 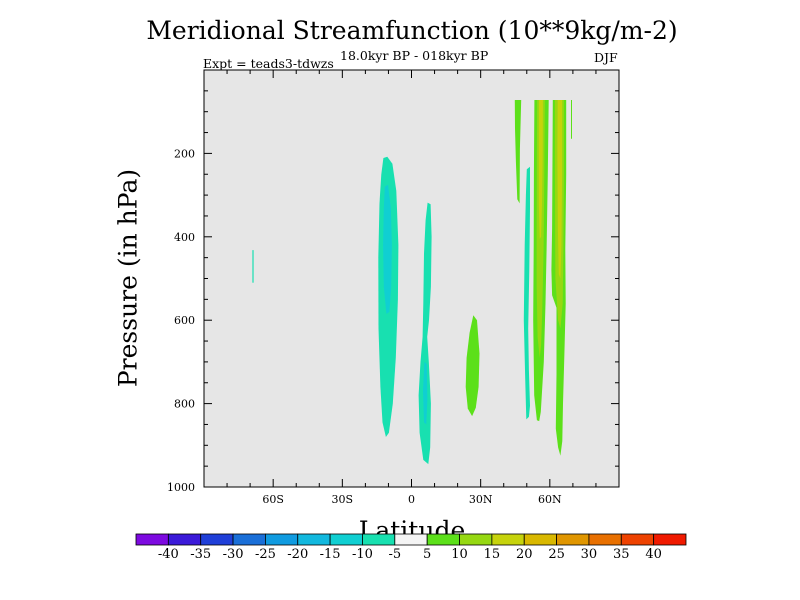 What do you see at coordinates (425, 393) in the screenshot?
I see `contour-equatorial-negative-core` at bounding box center [425, 393].